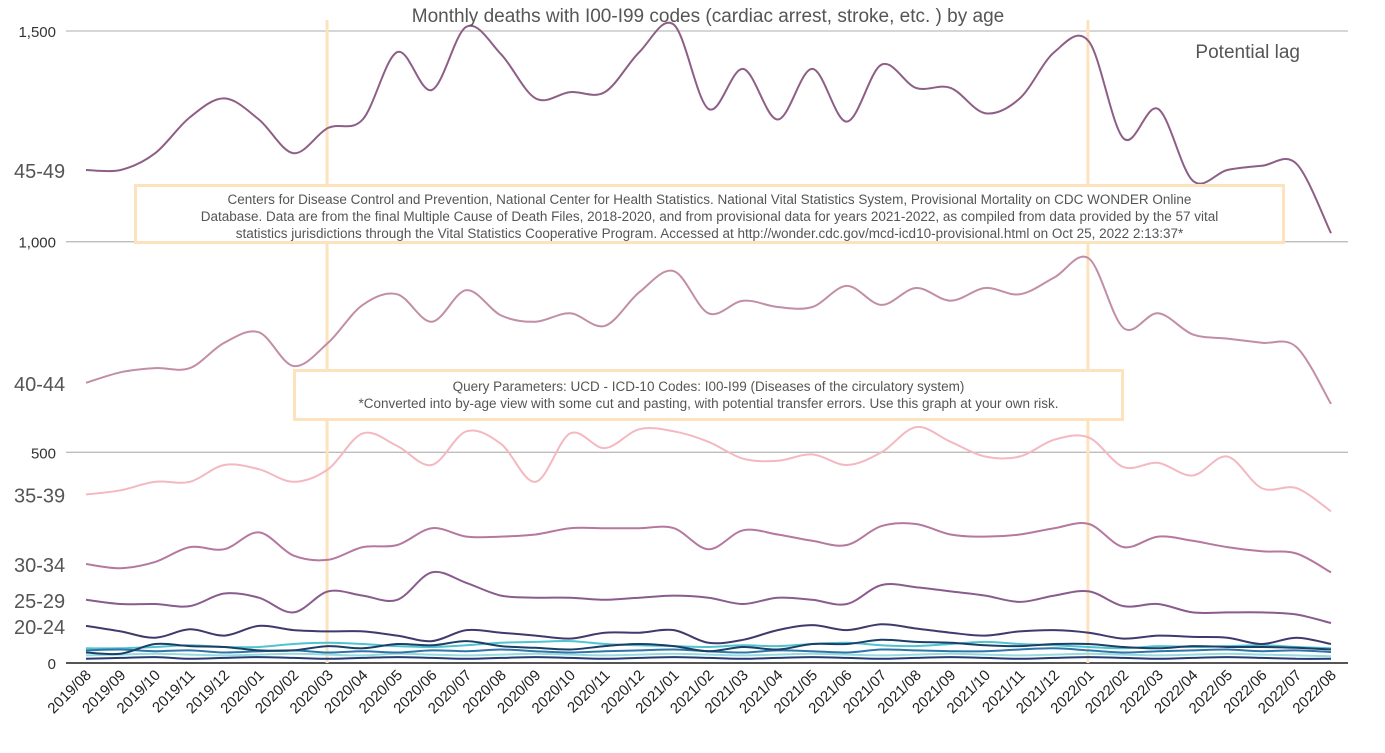  What do you see at coordinates (52, 664) in the screenshot?
I see `y-tick-label: 0` at bounding box center [52, 664].